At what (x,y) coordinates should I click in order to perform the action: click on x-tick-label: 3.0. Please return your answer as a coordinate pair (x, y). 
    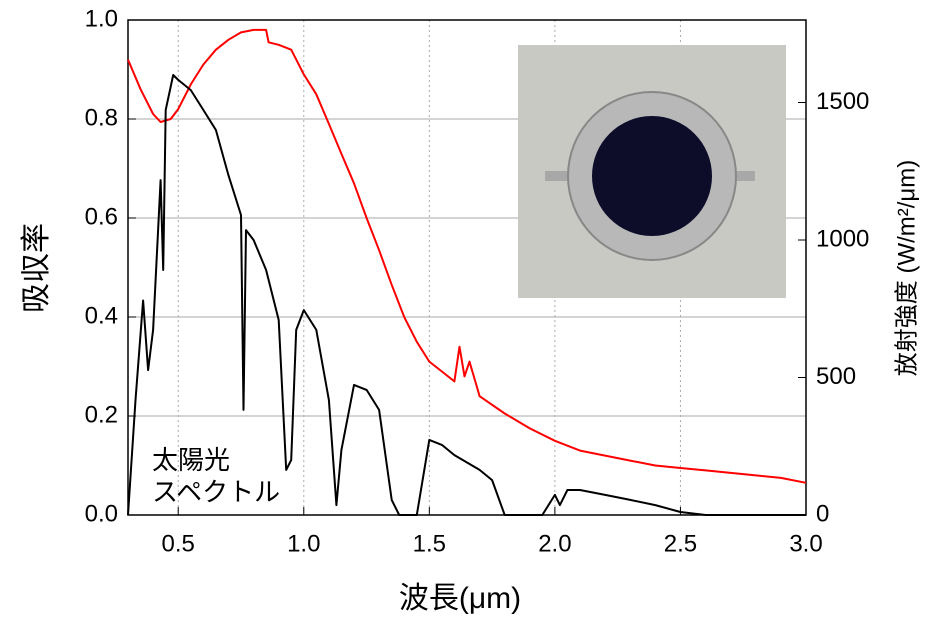
    Looking at the image, I should click on (805, 543).